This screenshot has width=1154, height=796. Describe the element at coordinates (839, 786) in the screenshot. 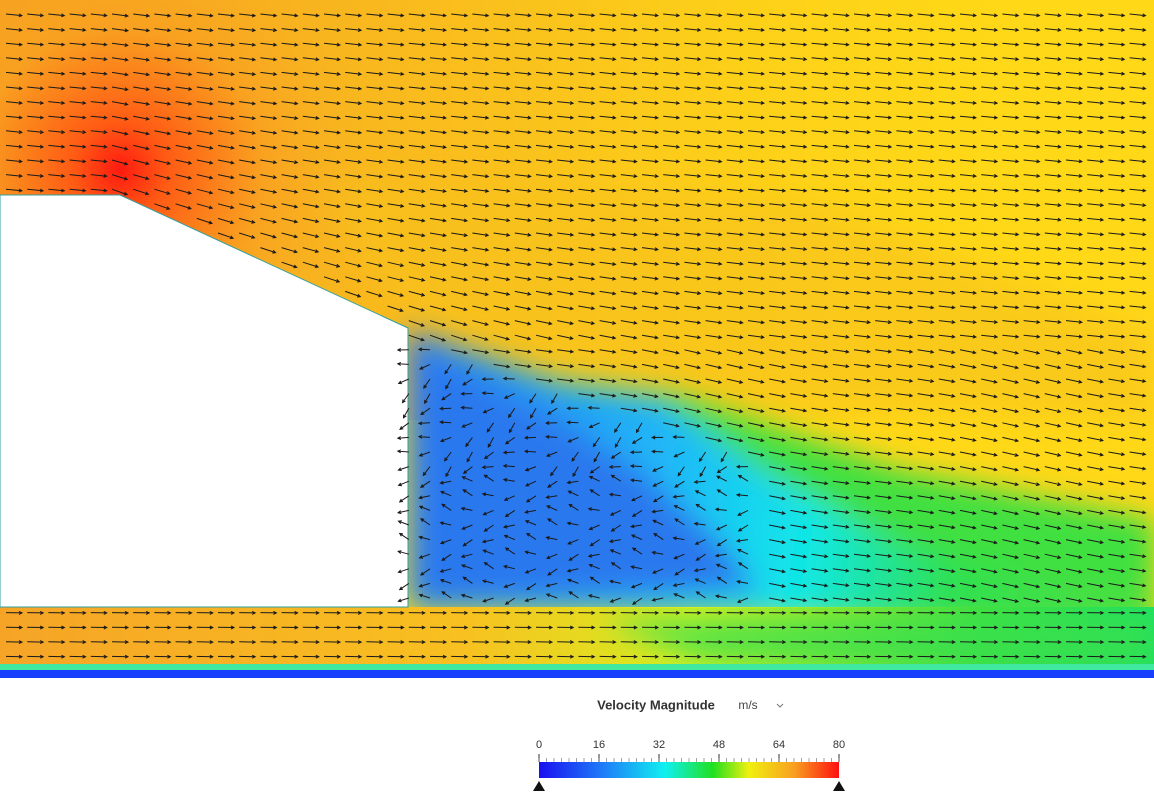

I see `range-handle-max` at that location.